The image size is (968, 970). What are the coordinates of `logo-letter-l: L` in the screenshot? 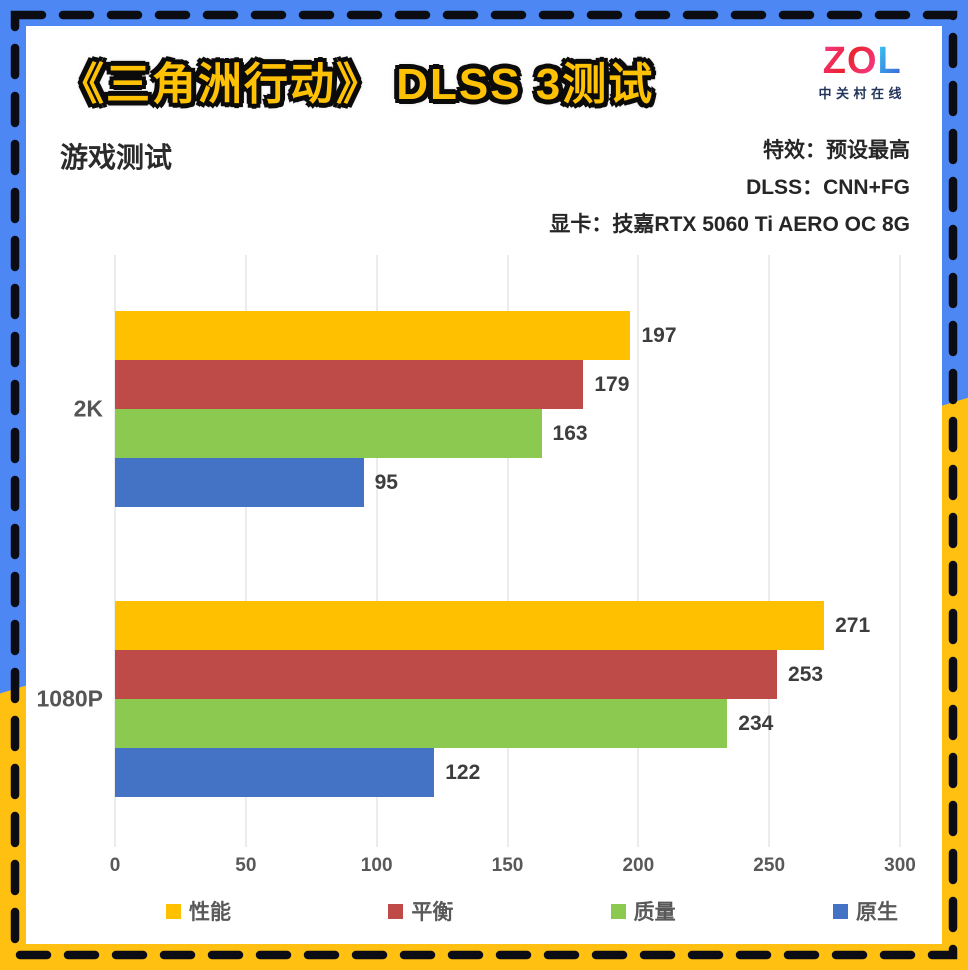 It's located at (889, 61).